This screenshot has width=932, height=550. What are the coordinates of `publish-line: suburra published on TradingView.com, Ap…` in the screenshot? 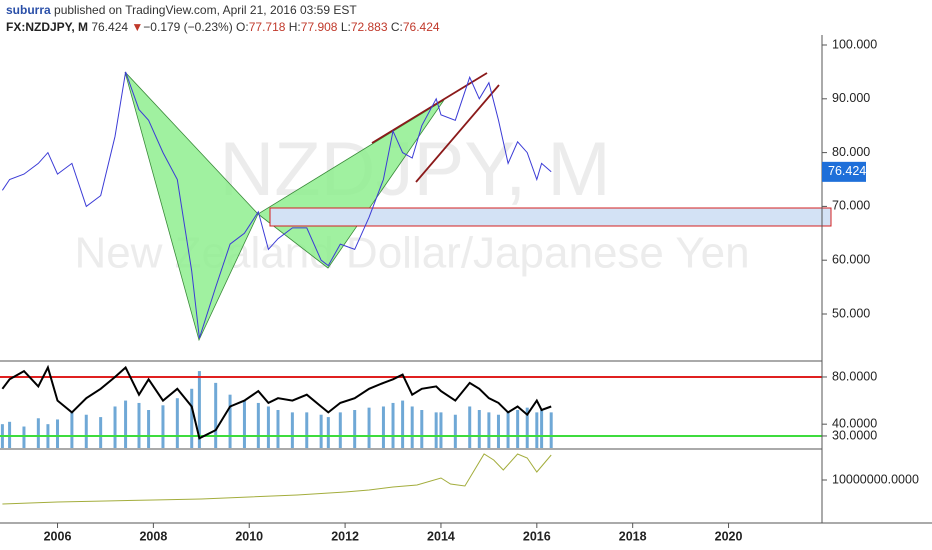 It's located at (223, 10).